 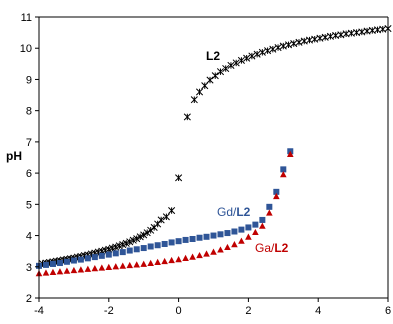 What do you see at coordinates (179, 311) in the screenshot?
I see `x-tick-label: 0` at bounding box center [179, 311].